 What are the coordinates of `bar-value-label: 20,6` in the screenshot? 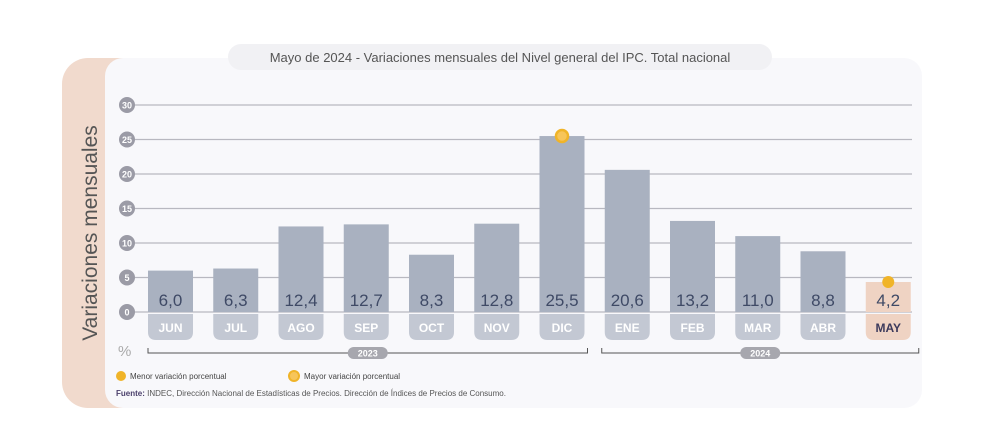 It's located at (627, 300).